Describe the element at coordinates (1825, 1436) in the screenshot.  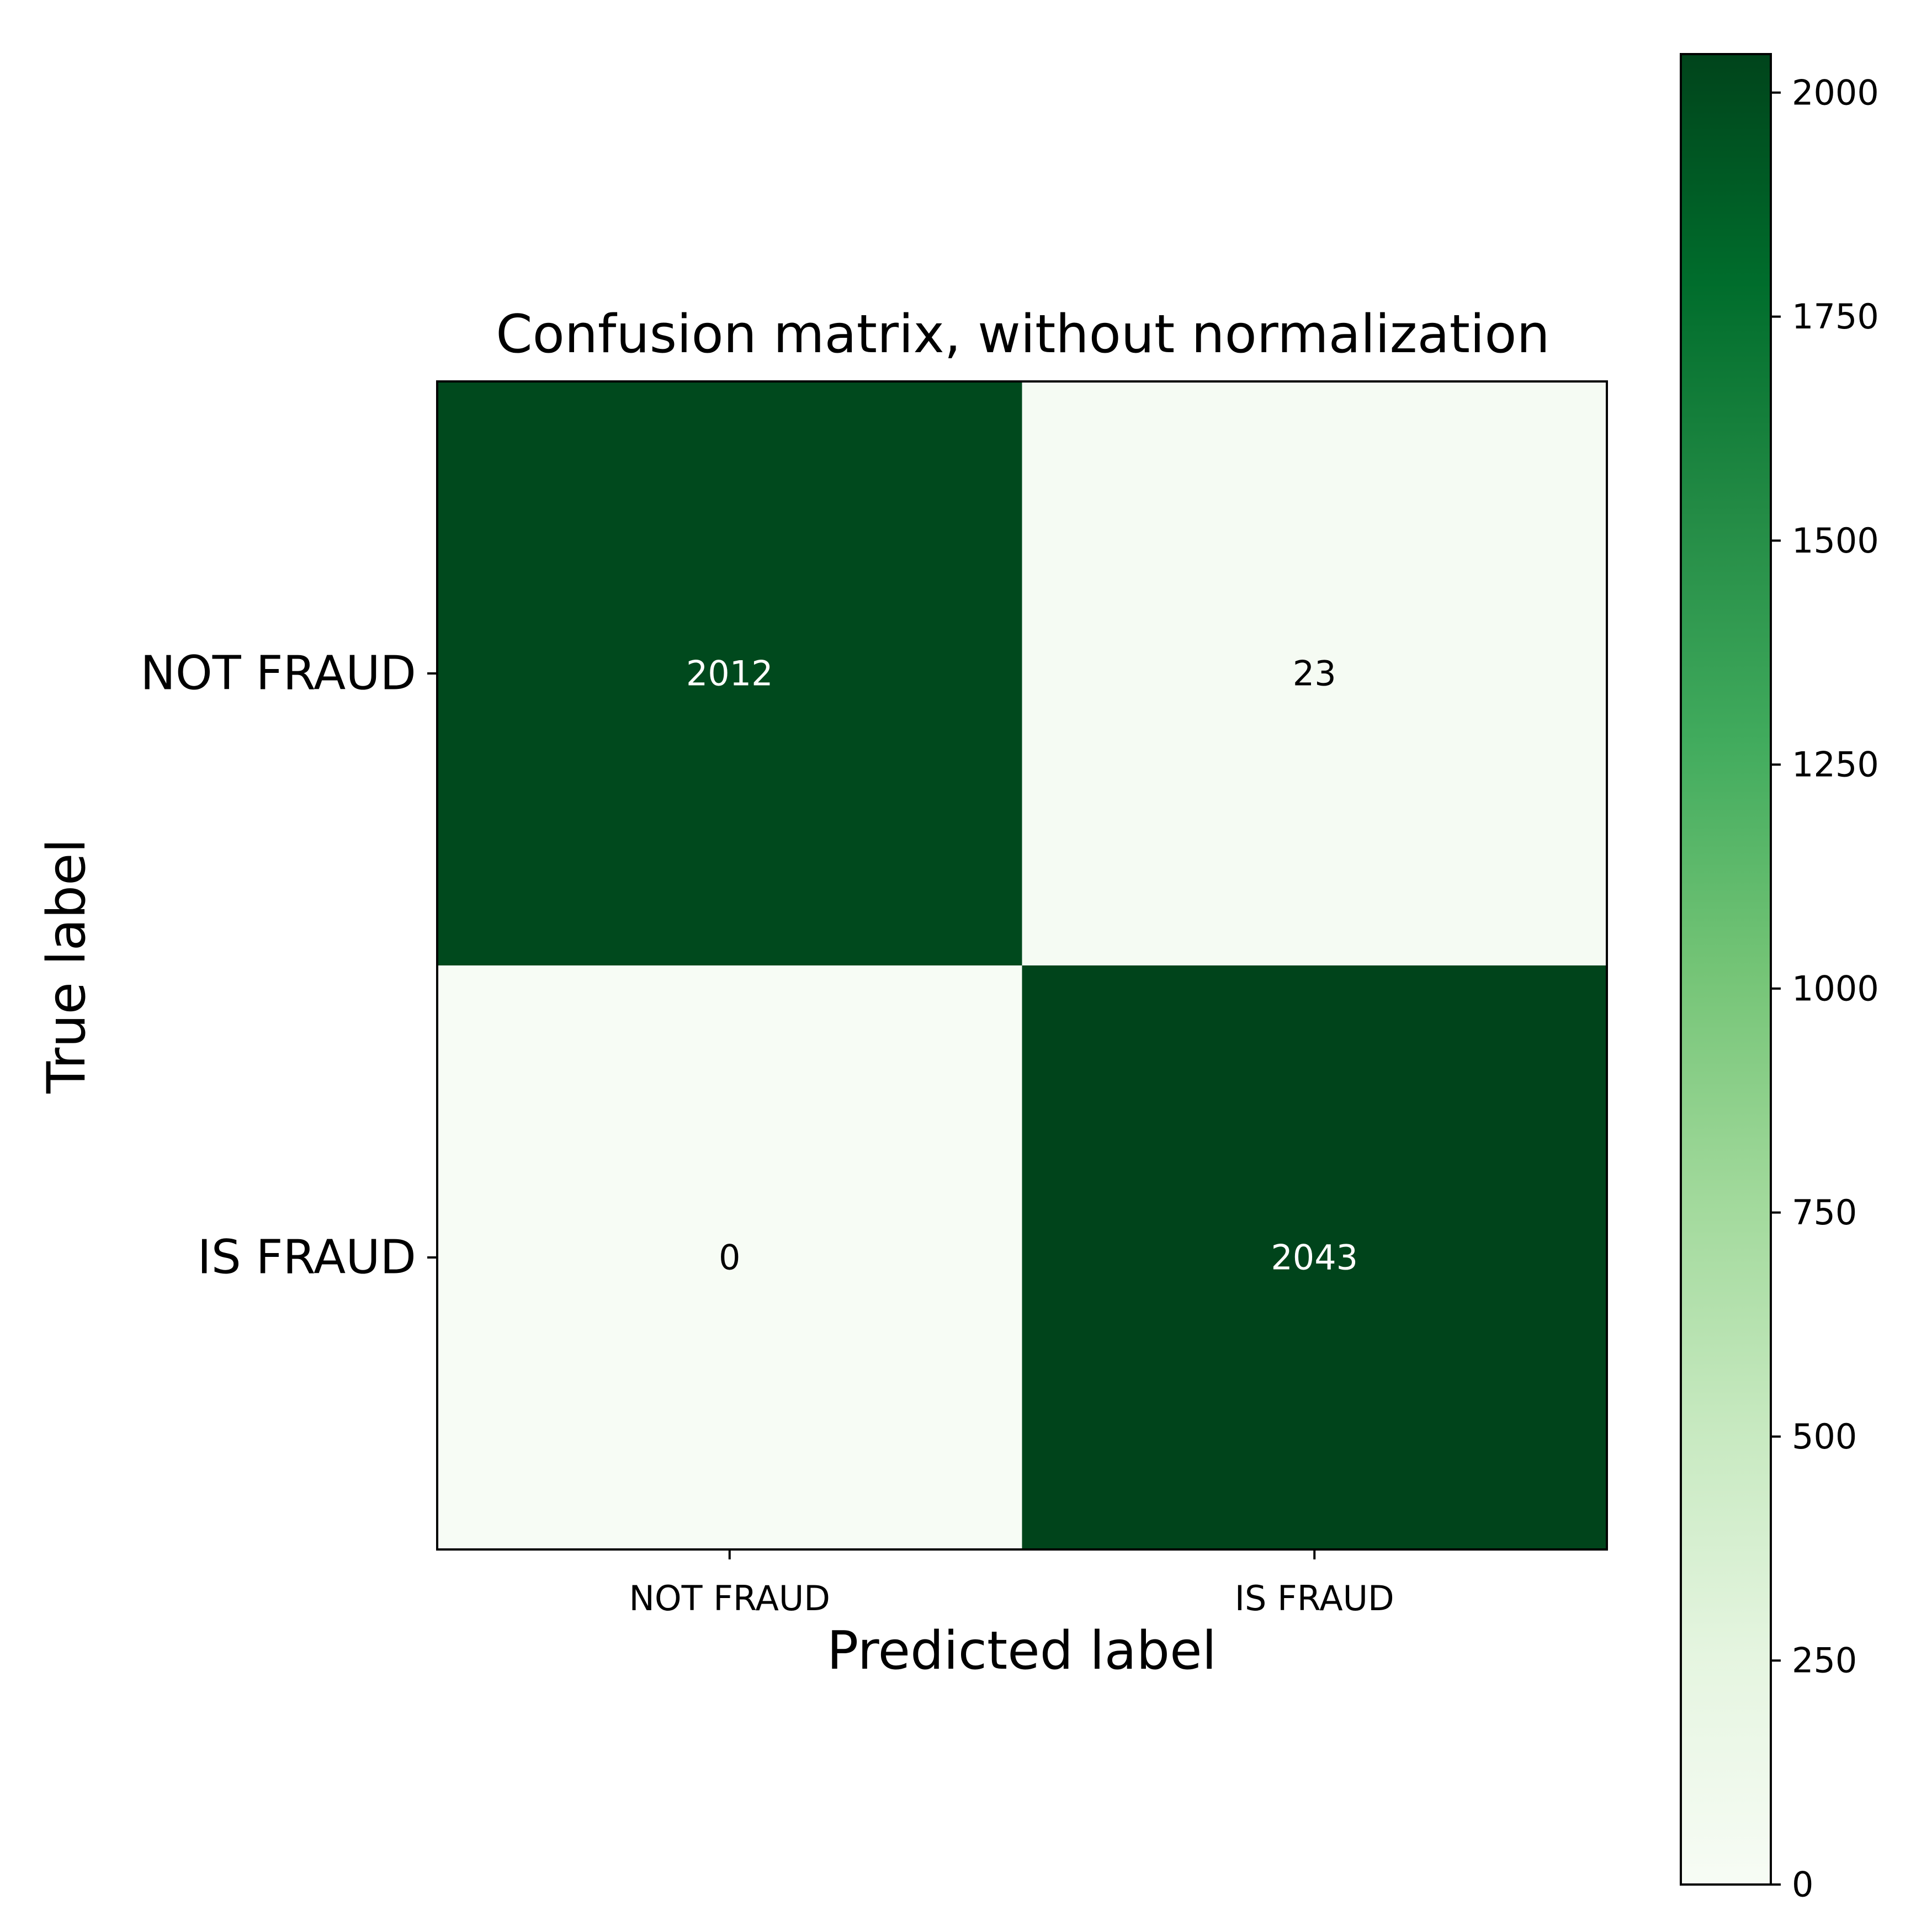
I see `colorbar-tick-label: 500` at that location.